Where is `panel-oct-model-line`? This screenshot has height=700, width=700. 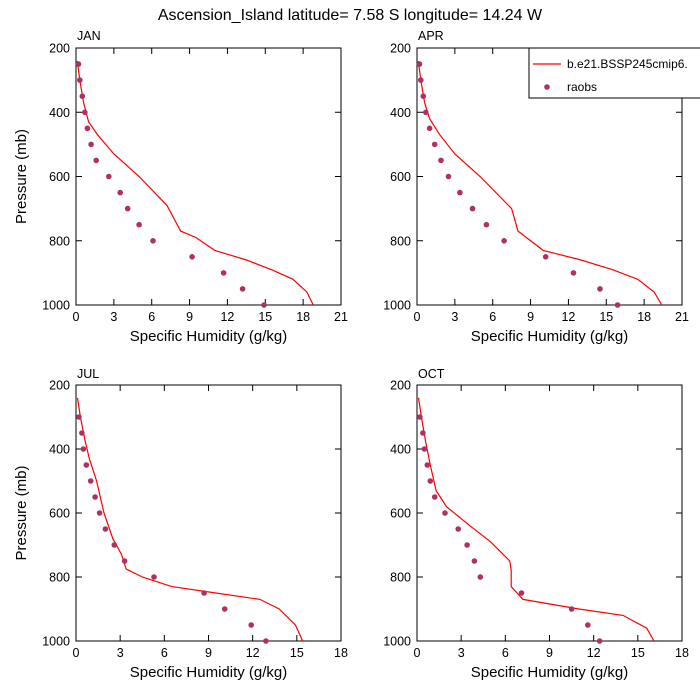 panel-oct-model-line is located at coordinates (536, 519).